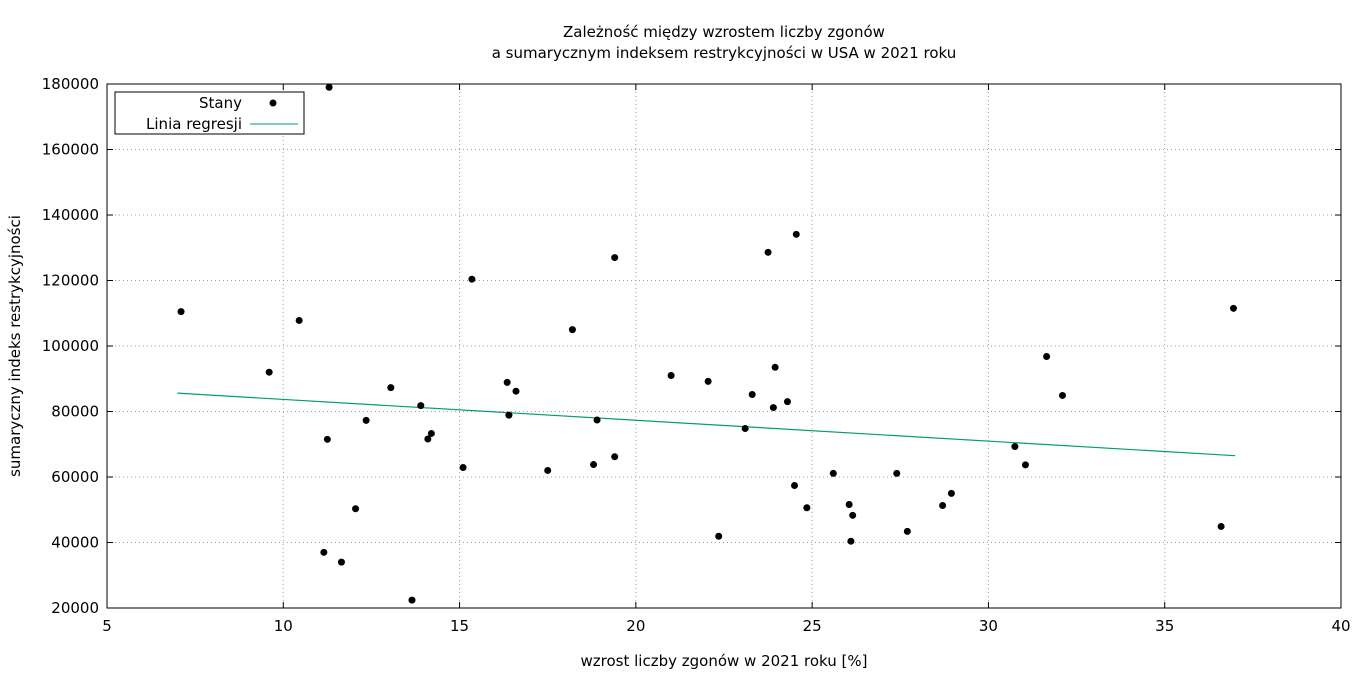 This screenshot has width=1368, height=679. Describe the element at coordinates (988, 626) in the screenshot. I see `x-tick-label: 30` at that location.